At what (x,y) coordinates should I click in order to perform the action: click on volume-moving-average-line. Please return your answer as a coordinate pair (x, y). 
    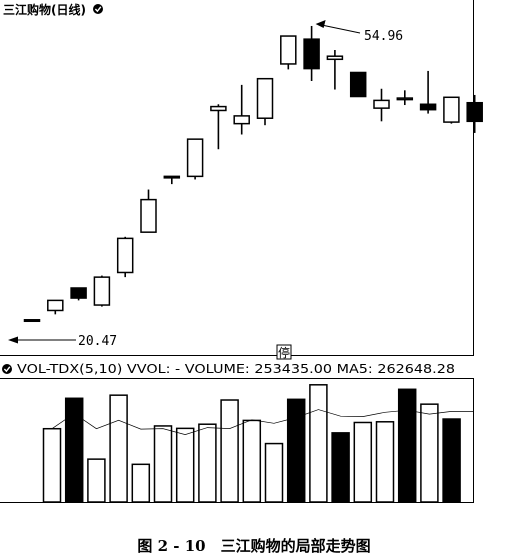
    Looking at the image, I should click on (262, 422).